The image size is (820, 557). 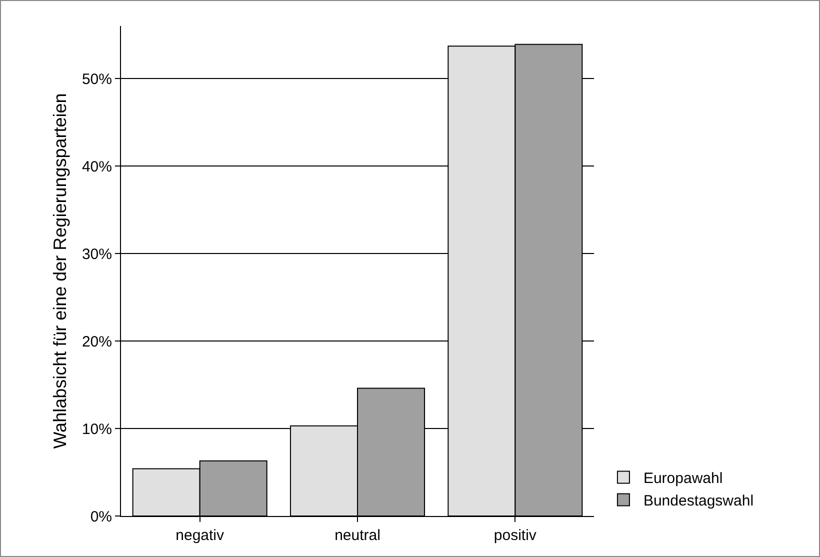 What do you see at coordinates (97, 341) in the screenshot?
I see `y-tick-label: 20%` at bounding box center [97, 341].